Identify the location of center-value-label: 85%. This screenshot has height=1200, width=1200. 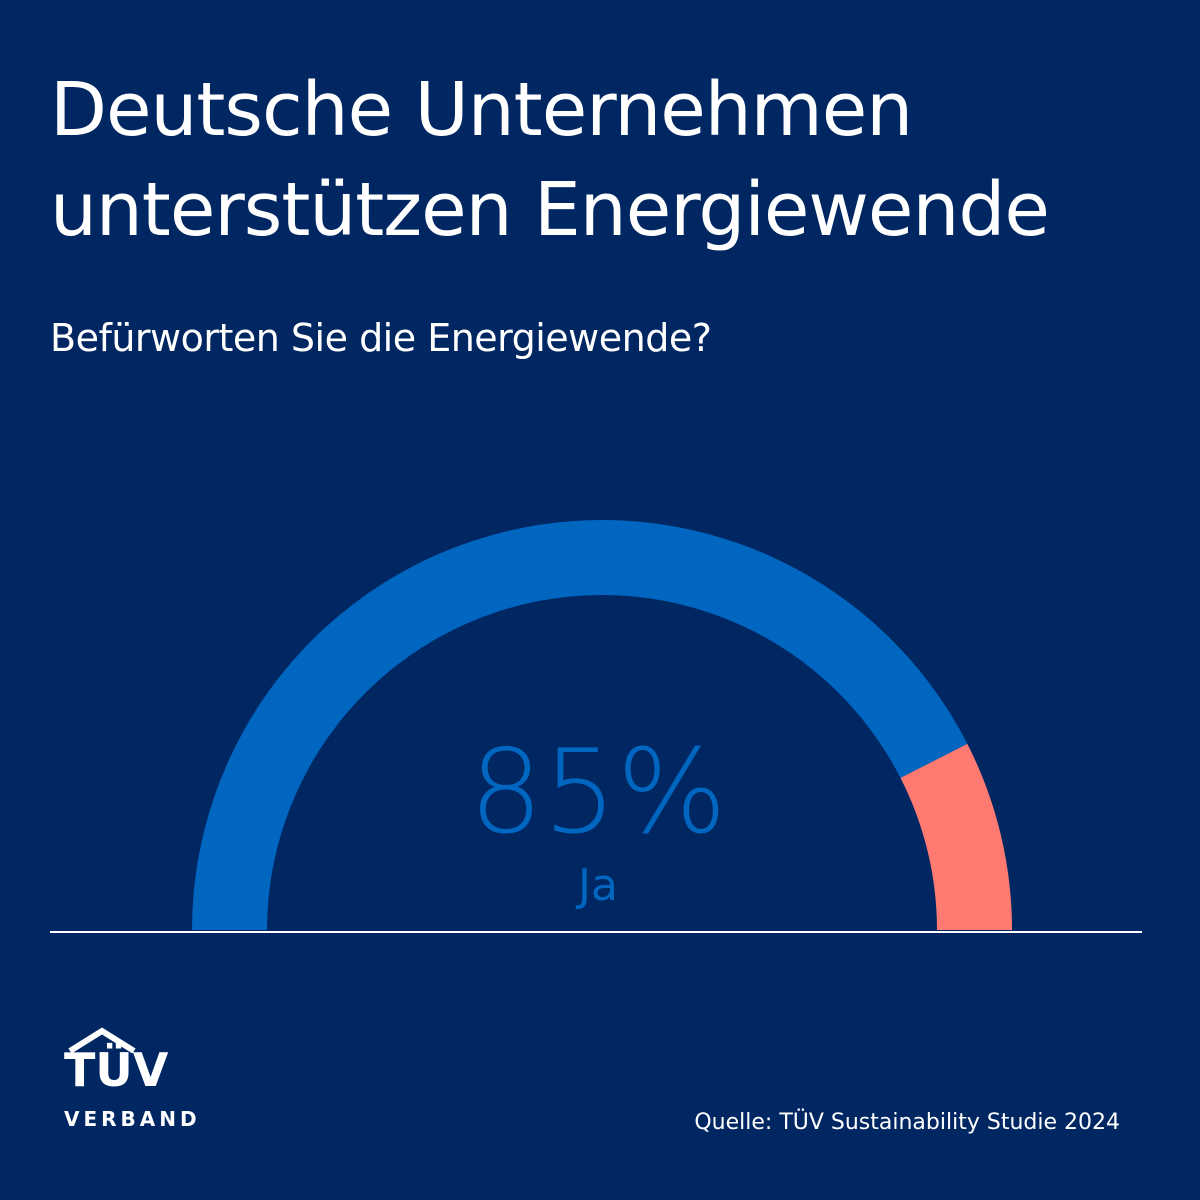
(598, 792).